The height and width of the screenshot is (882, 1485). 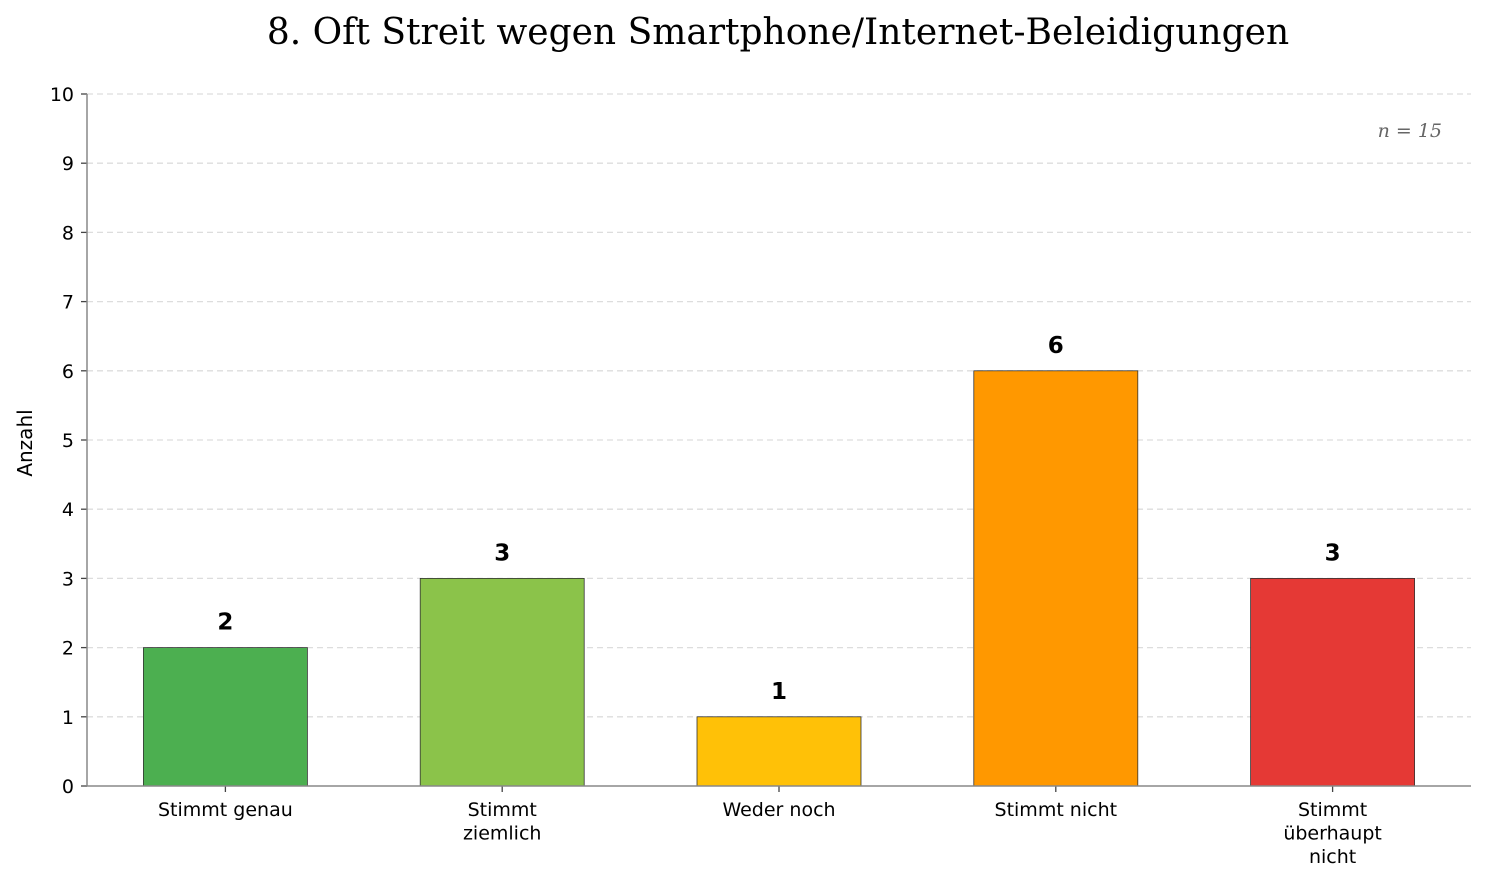 What do you see at coordinates (68, 164) in the screenshot?
I see `y-tick-label: 9` at bounding box center [68, 164].